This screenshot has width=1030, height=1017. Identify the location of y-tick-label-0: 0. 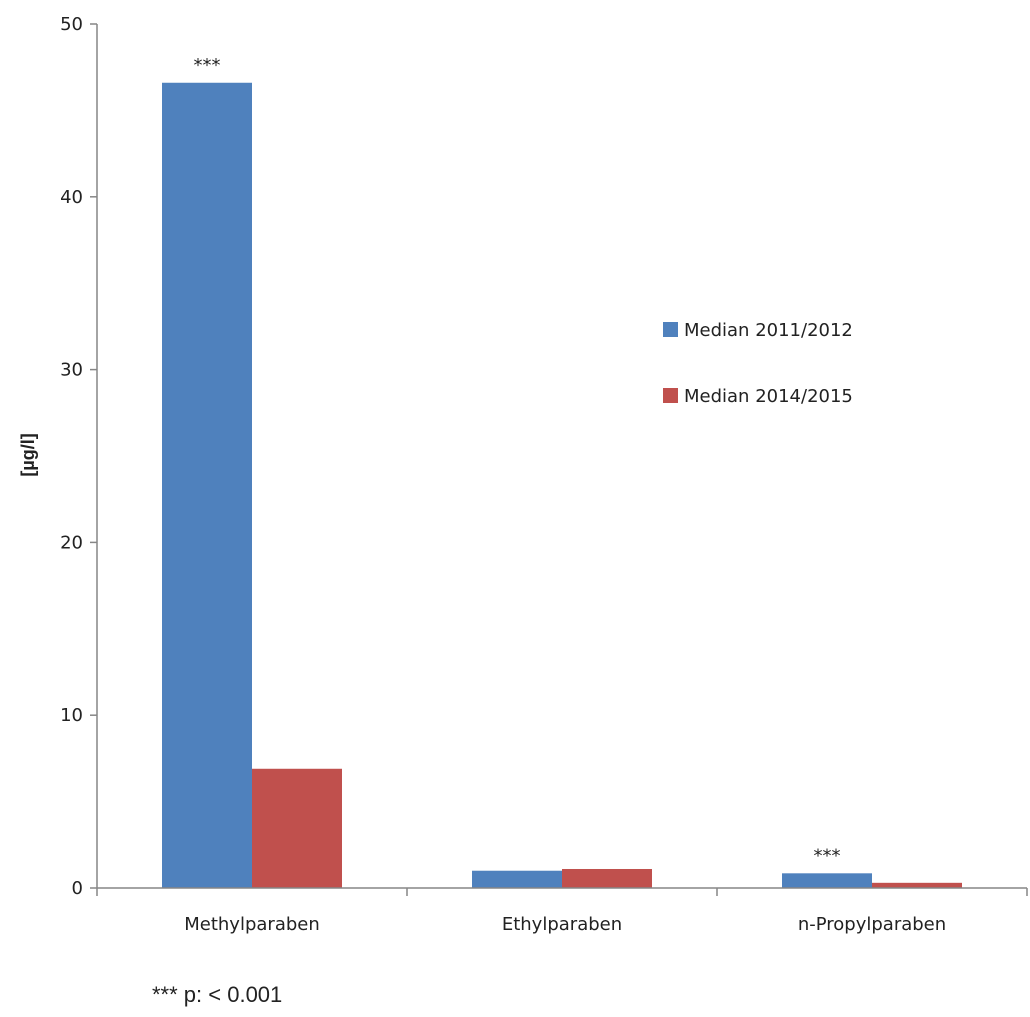
(77, 888).